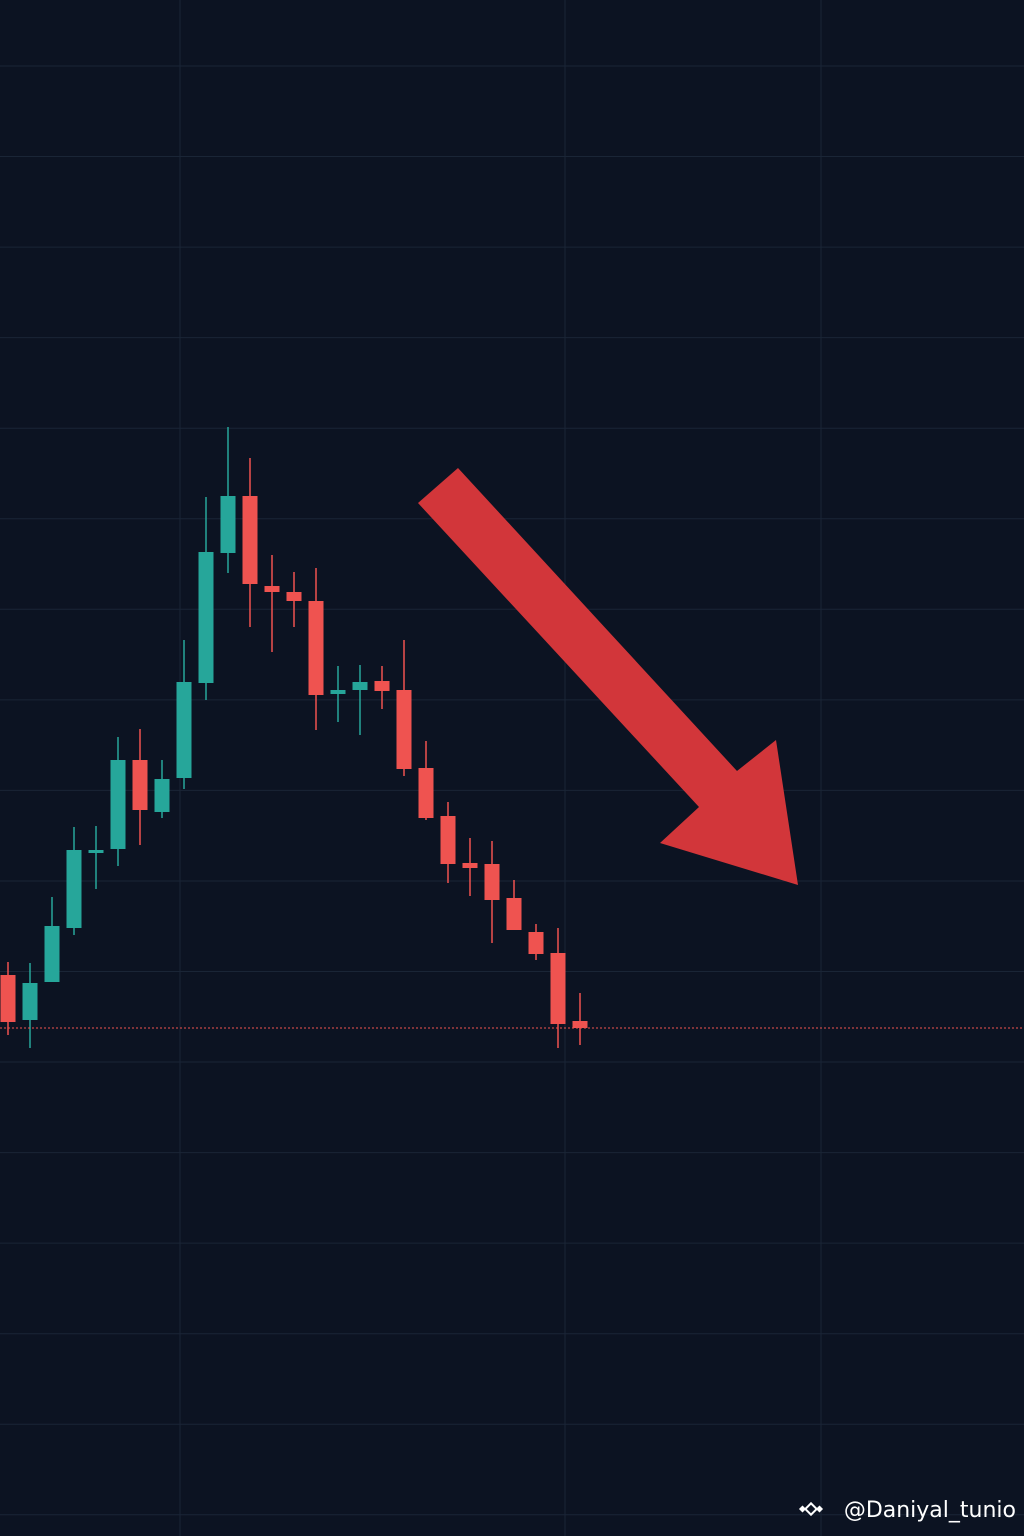 Image resolution: width=1024 pixels, height=1536 pixels. Describe the element at coordinates (930, 1510) in the screenshot. I see `watermark-text: @Daniyal_tunio` at that location.